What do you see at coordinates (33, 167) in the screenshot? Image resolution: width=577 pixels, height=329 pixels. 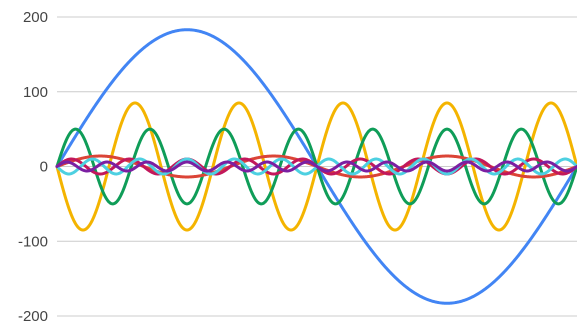 I see `y-axis-labels: 200 100 0 -100 -200` at bounding box center [33, 167].